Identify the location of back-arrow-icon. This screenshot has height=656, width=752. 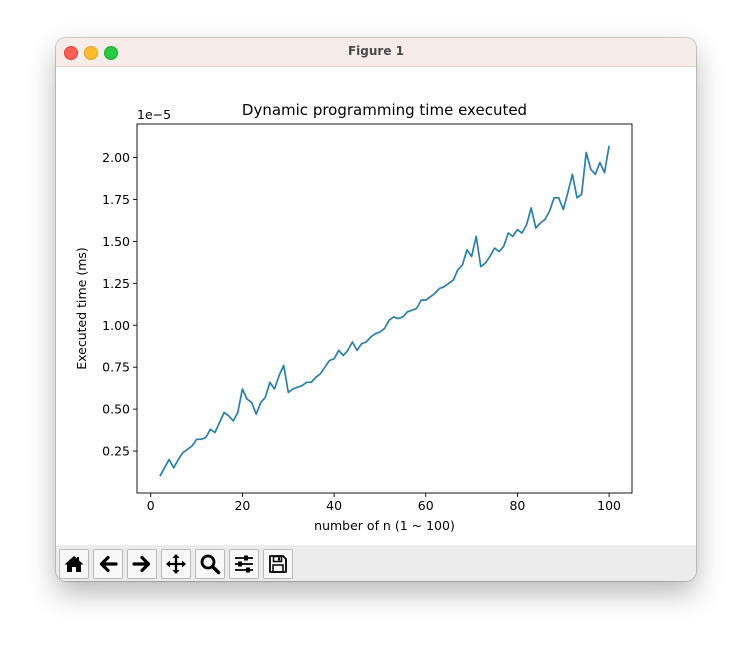
(108, 564).